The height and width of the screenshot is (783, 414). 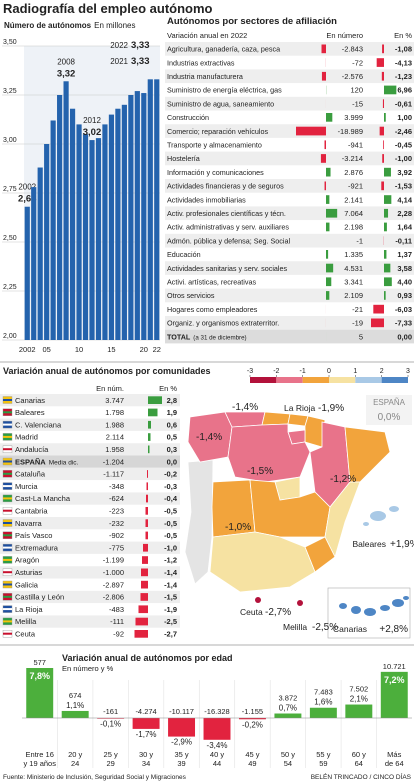 I want to click on map-label: -1,4%, so click(x=245, y=407).